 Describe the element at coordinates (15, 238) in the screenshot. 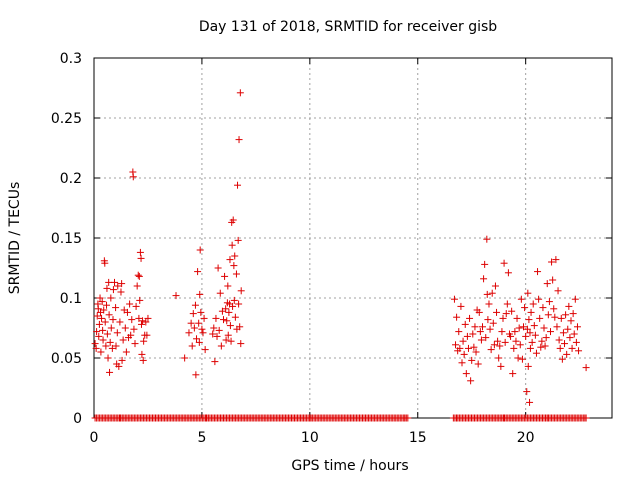

I see `y-axis-label: SRMTID / TECUs` at that location.